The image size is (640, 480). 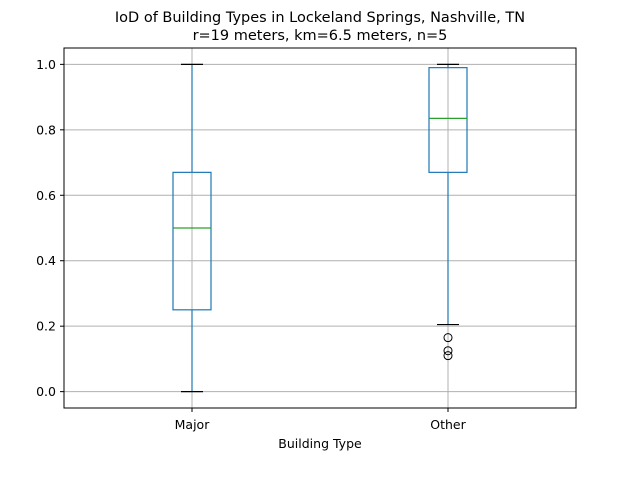 What do you see at coordinates (46, 195) in the screenshot?
I see `y-tick-label: 0.6` at bounding box center [46, 195].